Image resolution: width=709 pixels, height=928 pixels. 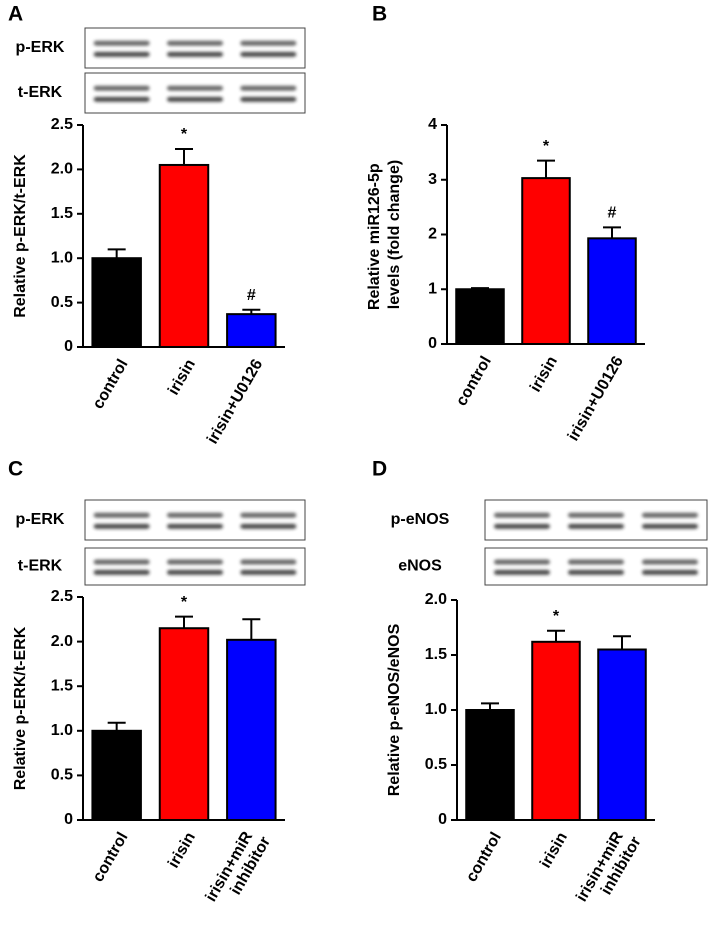 I want to click on panel-letter: B, so click(x=379, y=14).